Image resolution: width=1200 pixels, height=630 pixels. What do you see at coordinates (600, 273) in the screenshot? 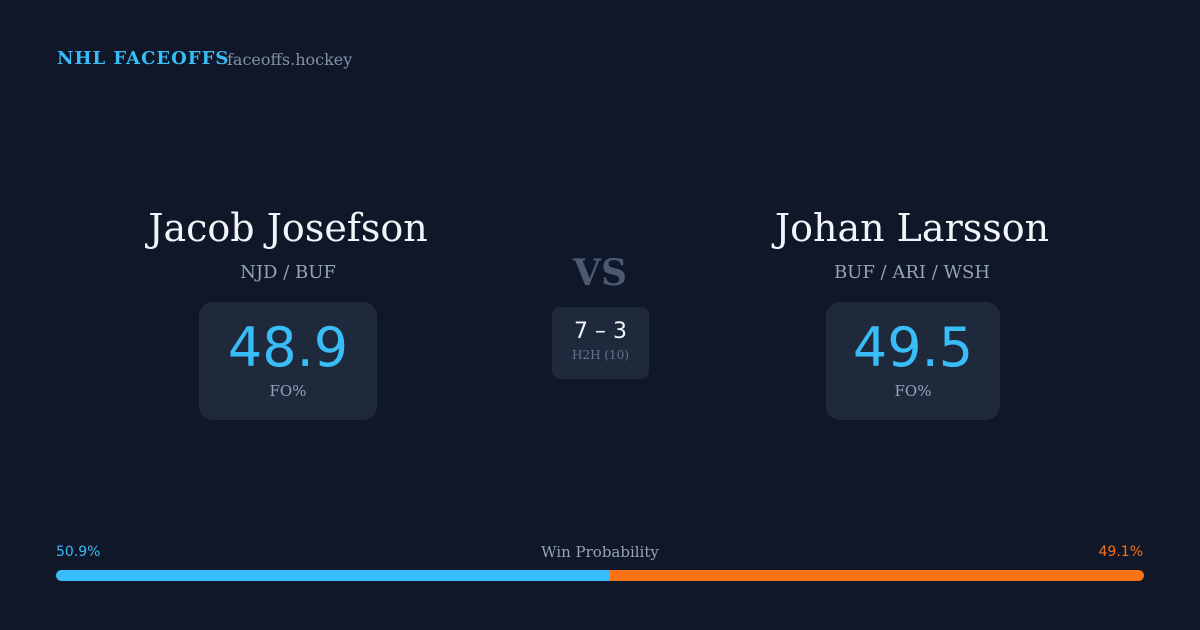
I see `versus: VS` at bounding box center [600, 273].